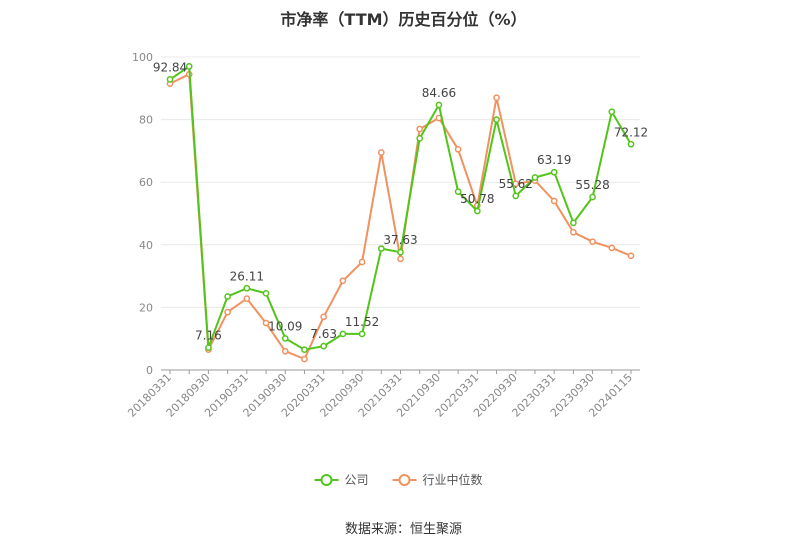  Describe the element at coordinates (439, 93) in the screenshot. I see `data-label: 84.66` at that location.